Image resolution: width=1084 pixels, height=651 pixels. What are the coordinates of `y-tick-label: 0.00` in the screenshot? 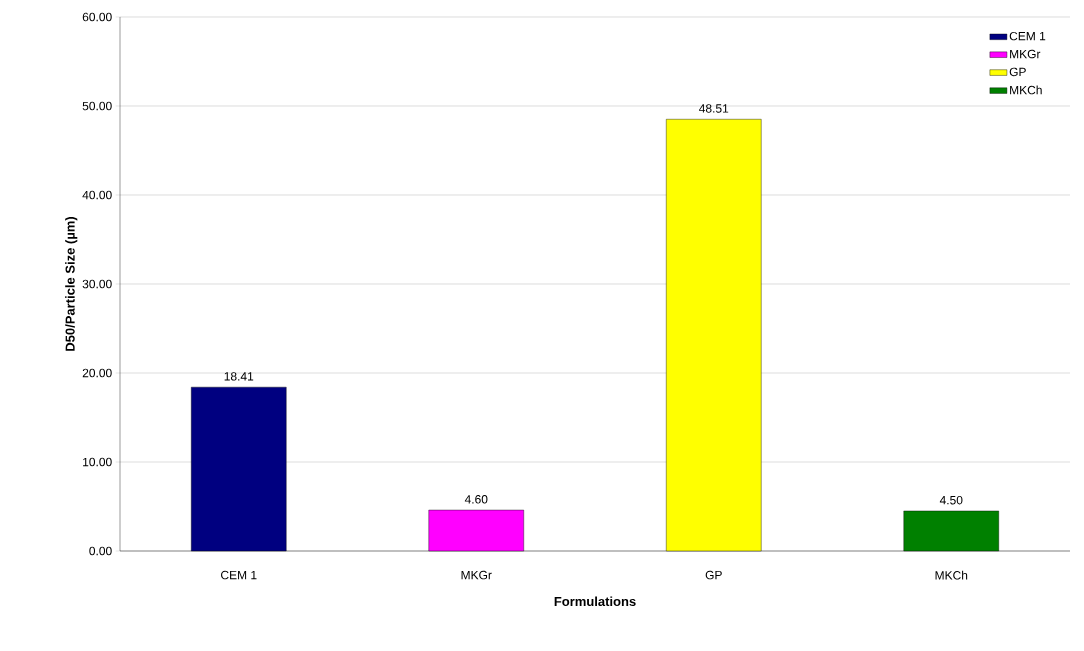 It's located at (100, 551).